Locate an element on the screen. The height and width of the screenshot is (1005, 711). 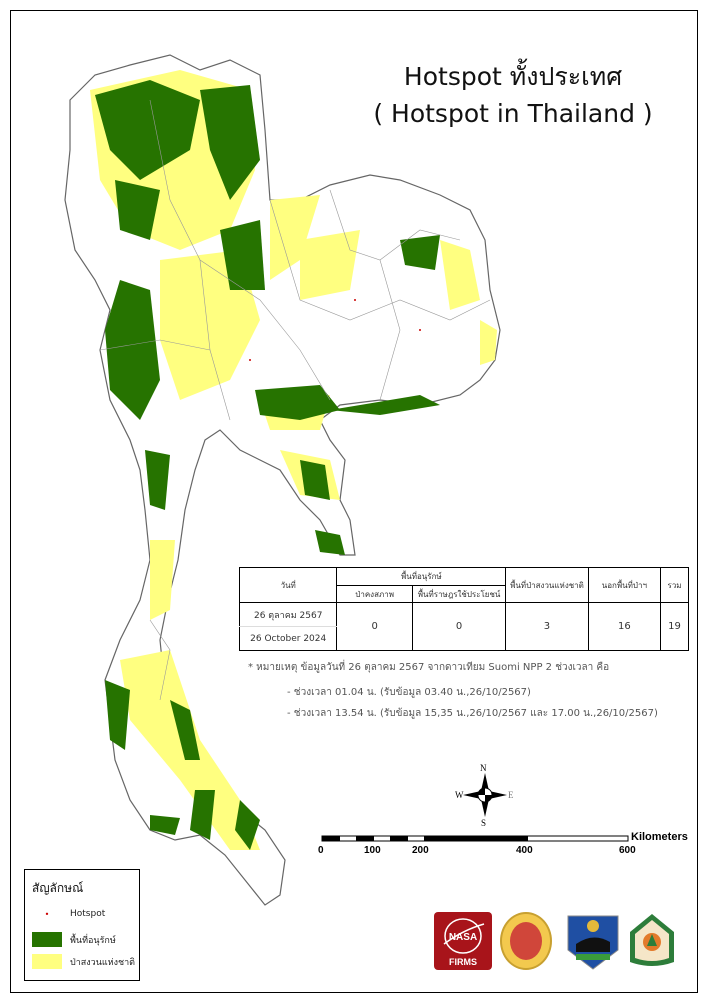
east-label: E is located at coordinates (511, 795).